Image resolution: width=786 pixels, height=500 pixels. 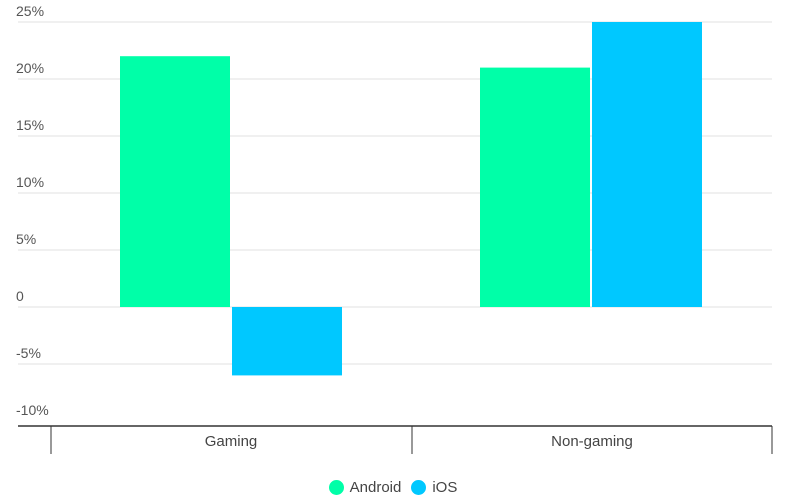 I want to click on legend: Android iOS, so click(x=393, y=487).